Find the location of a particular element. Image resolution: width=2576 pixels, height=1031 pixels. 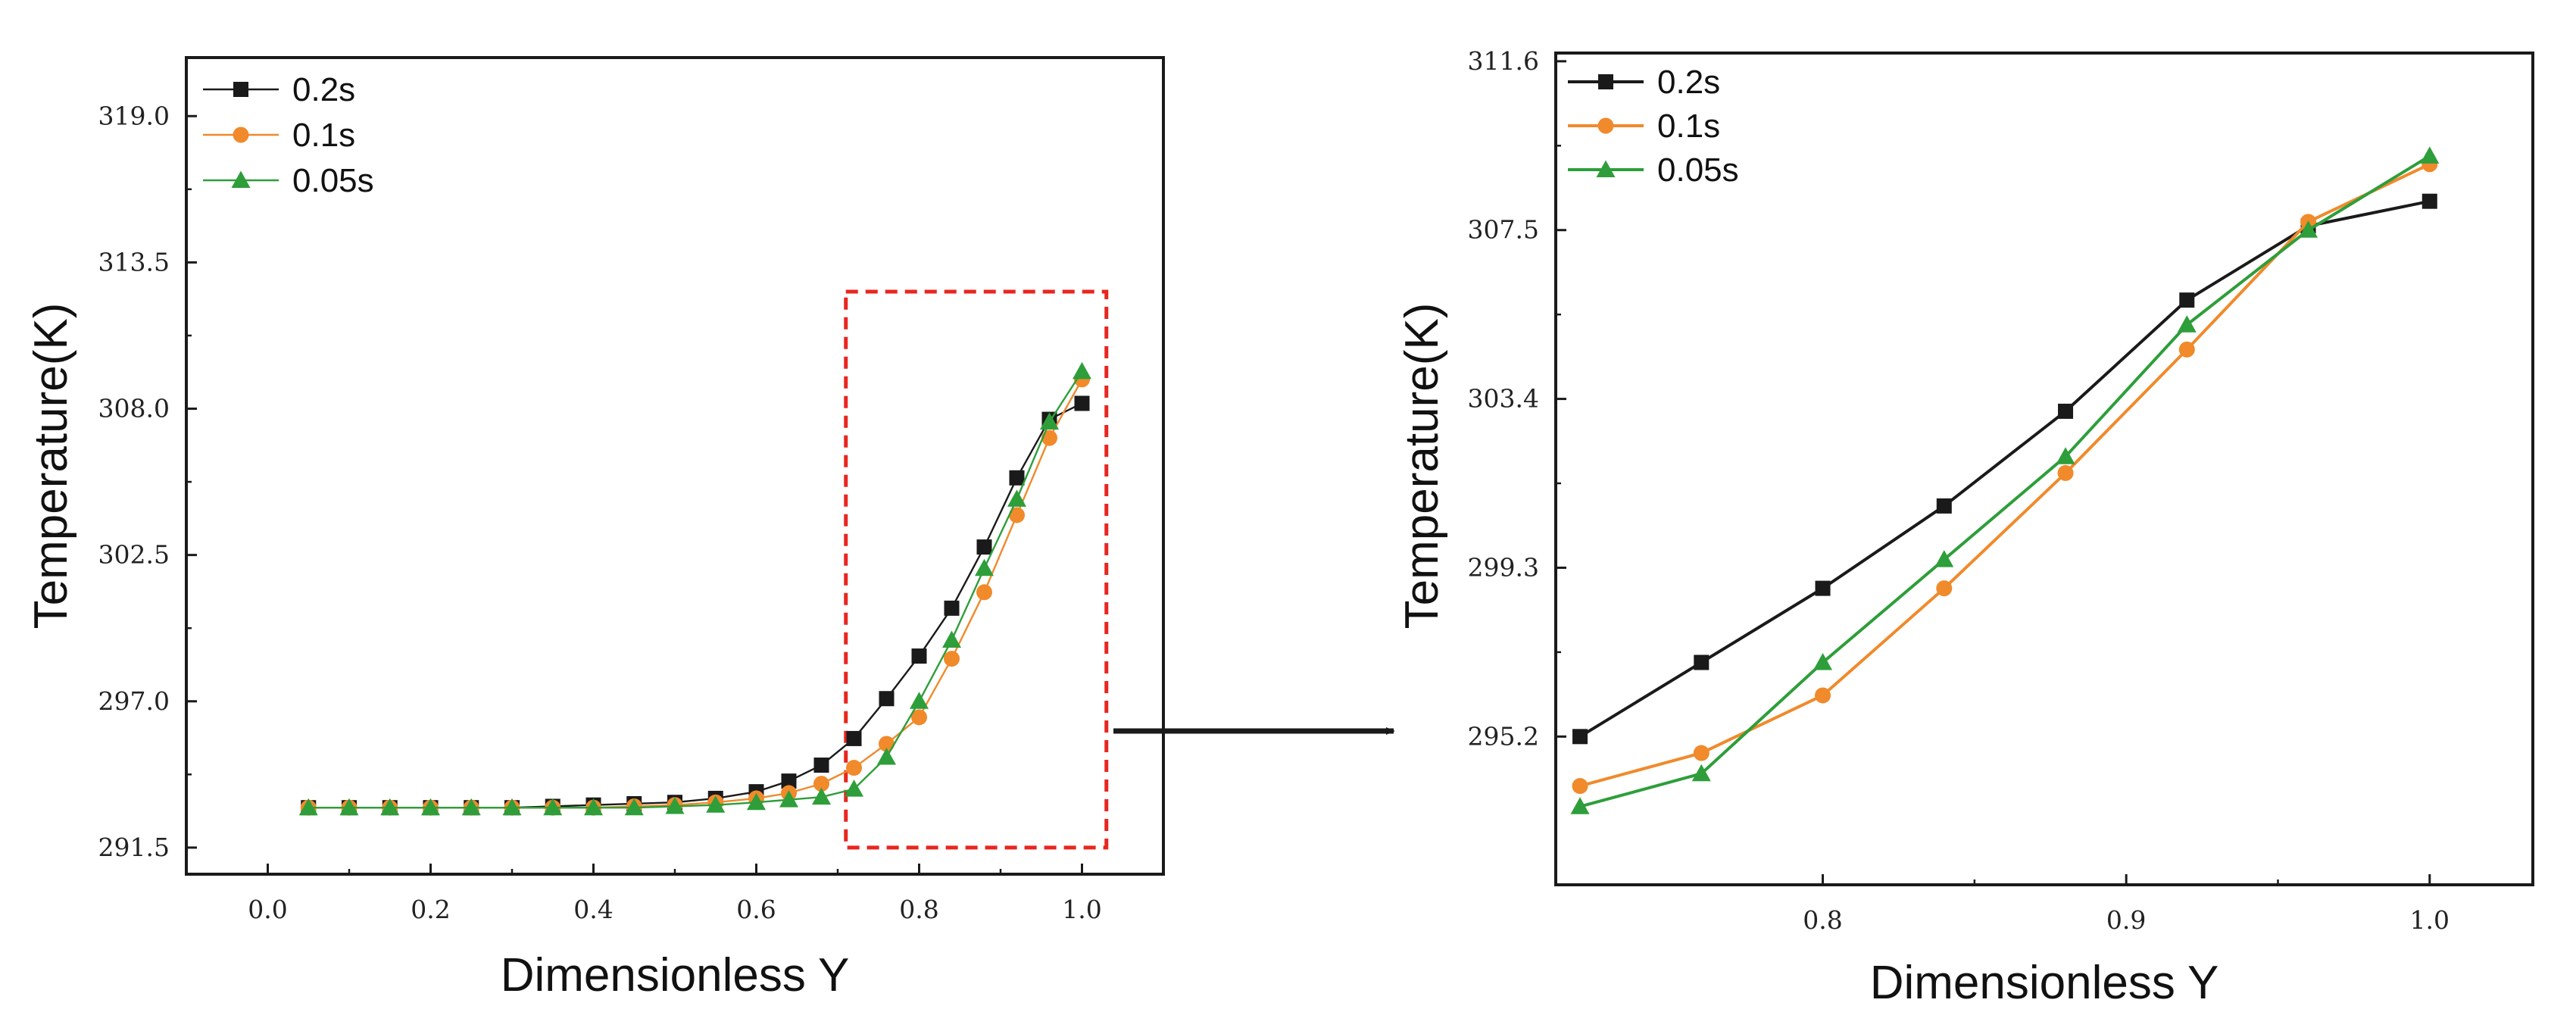

left-legend-label: 0.2s is located at coordinates (323, 89).